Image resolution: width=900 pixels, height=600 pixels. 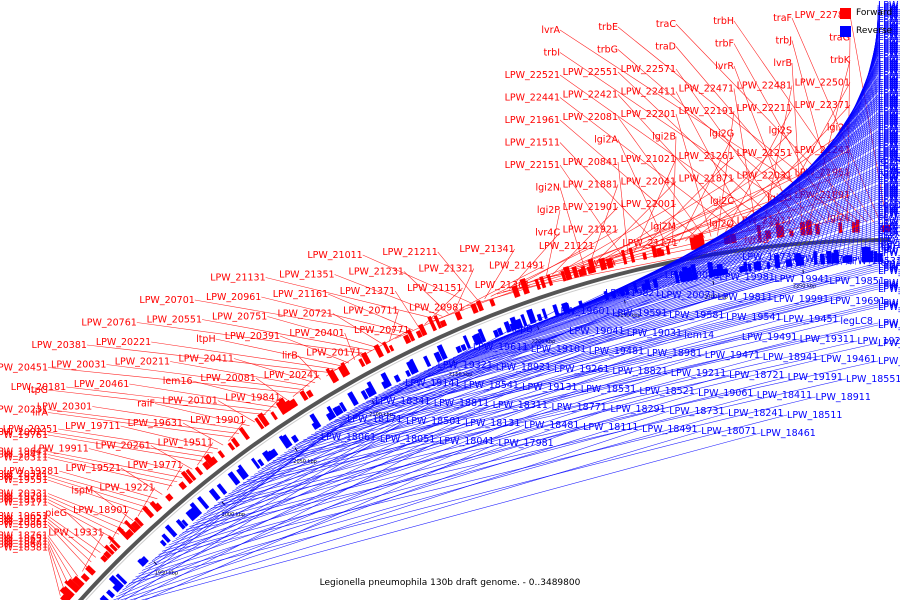 I want to click on reverse-gene-label: LPW_18721, so click(x=756, y=375).